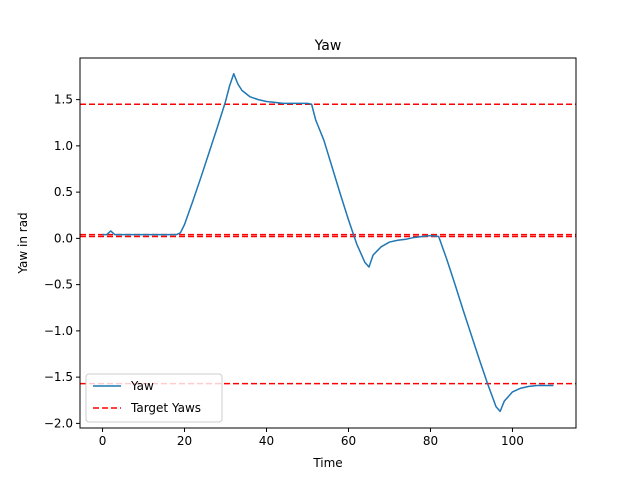 Image resolution: width=640 pixels, height=484 pixels. What do you see at coordinates (165, 408) in the screenshot?
I see `legend-target-yaws-label: Target Yaws` at bounding box center [165, 408].